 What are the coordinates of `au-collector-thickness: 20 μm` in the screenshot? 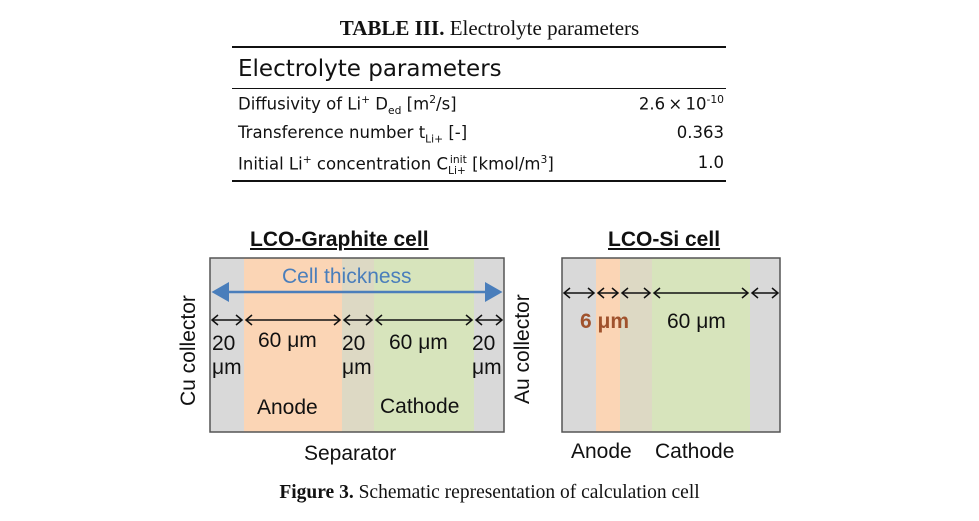 It's located at (487, 355).